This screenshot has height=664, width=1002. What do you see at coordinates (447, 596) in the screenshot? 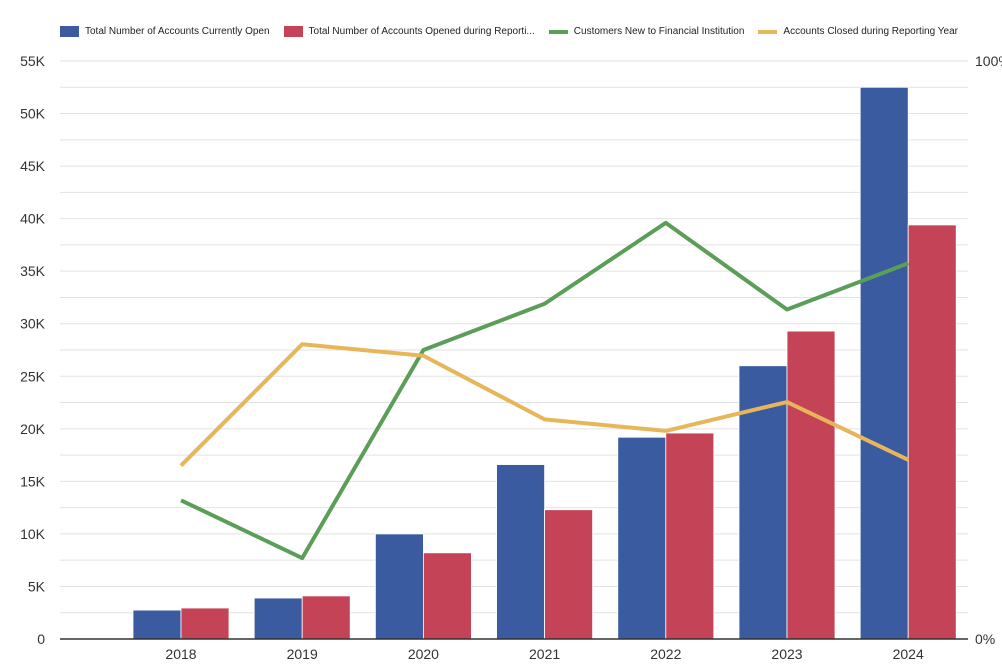
I see `bar-opened-2020` at bounding box center [447, 596].